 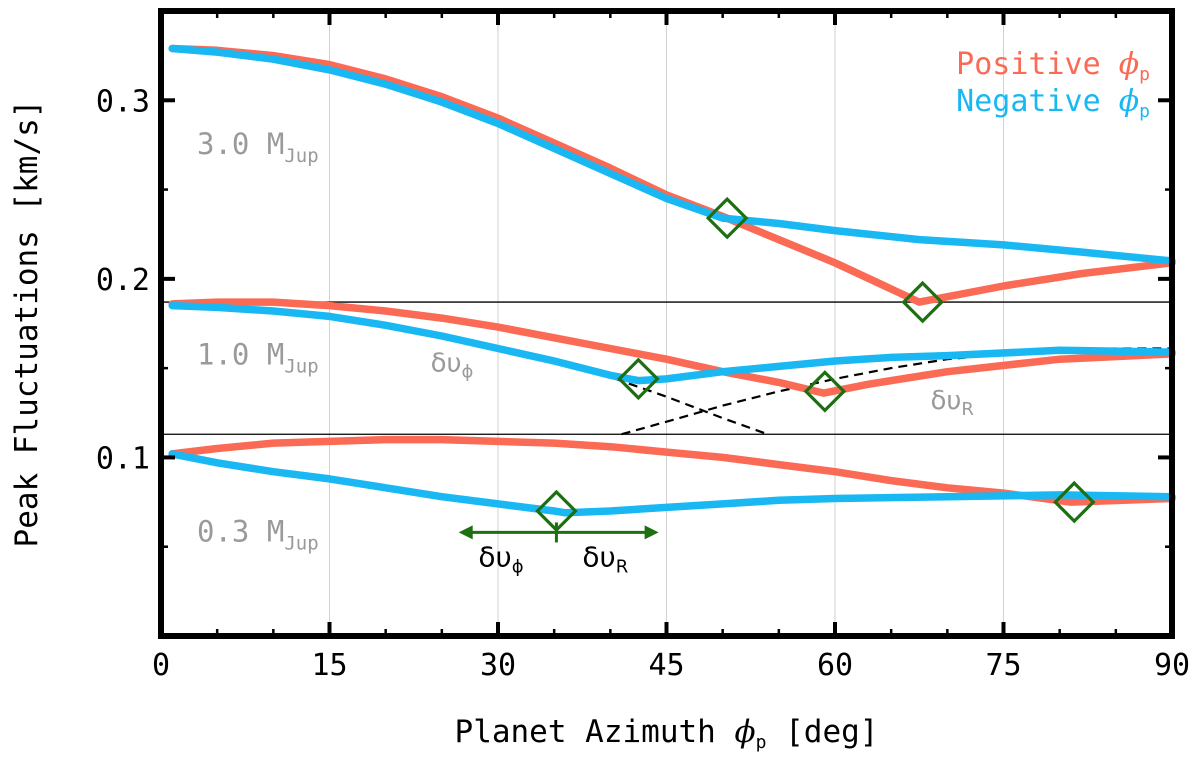 I want to click on arrow-label-left-text: δυ, so click(x=494, y=556).